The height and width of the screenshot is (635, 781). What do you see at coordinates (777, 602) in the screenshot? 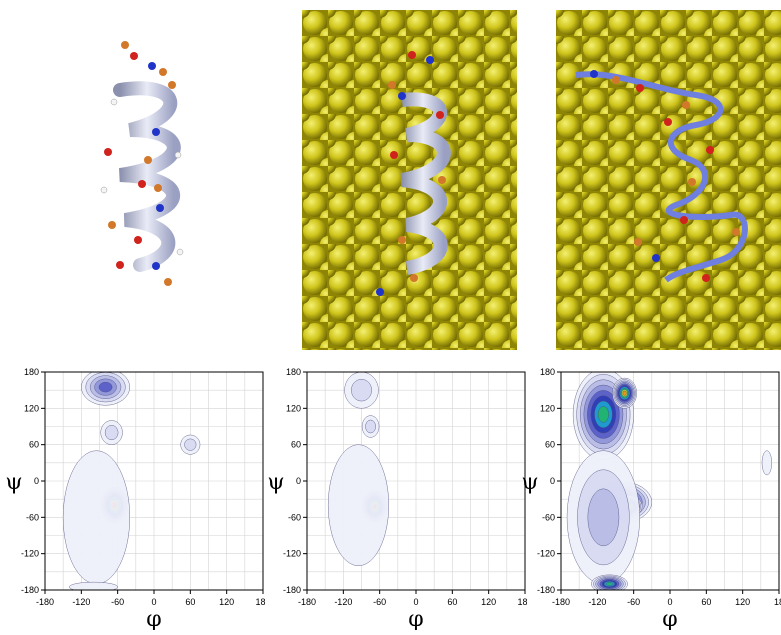
I see `x-tick-label: 18` at bounding box center [777, 602].